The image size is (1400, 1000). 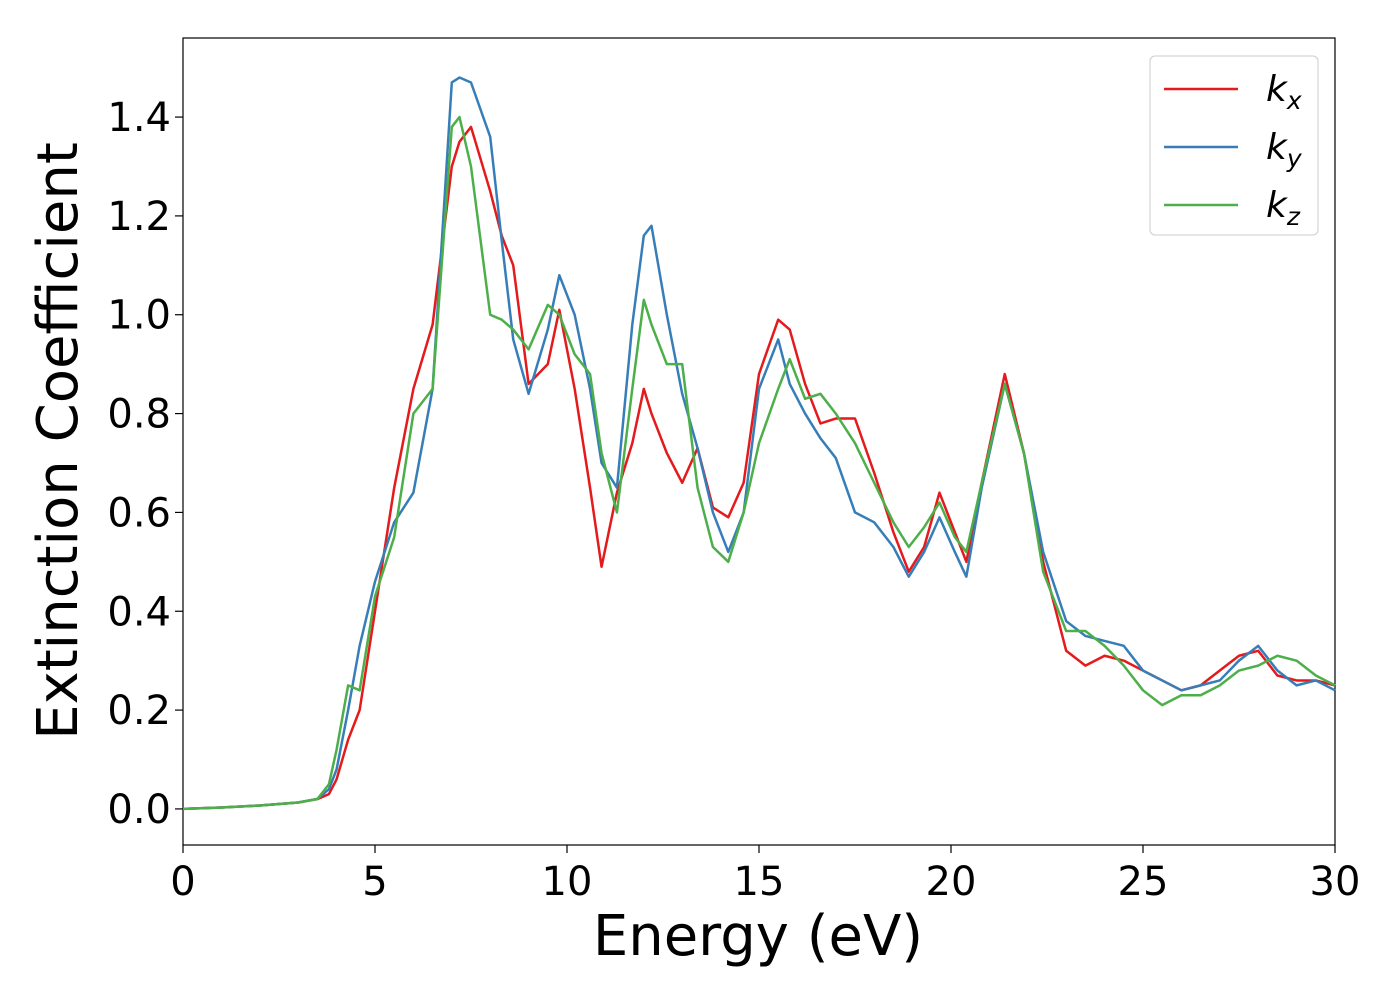 What do you see at coordinates (139, 217) in the screenshot?
I see `y-tick-label: 1.2` at bounding box center [139, 217].